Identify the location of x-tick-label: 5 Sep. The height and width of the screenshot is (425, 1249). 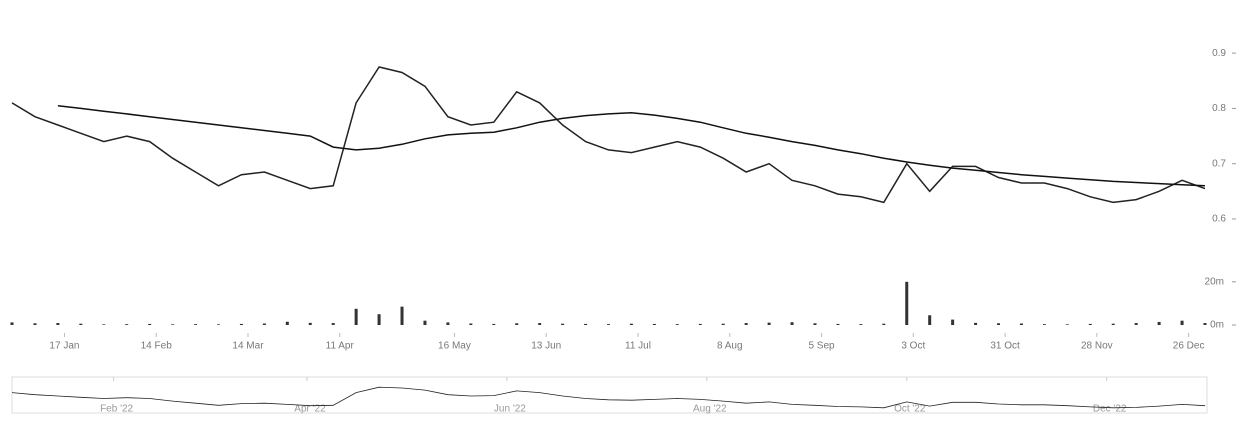
(821, 346).